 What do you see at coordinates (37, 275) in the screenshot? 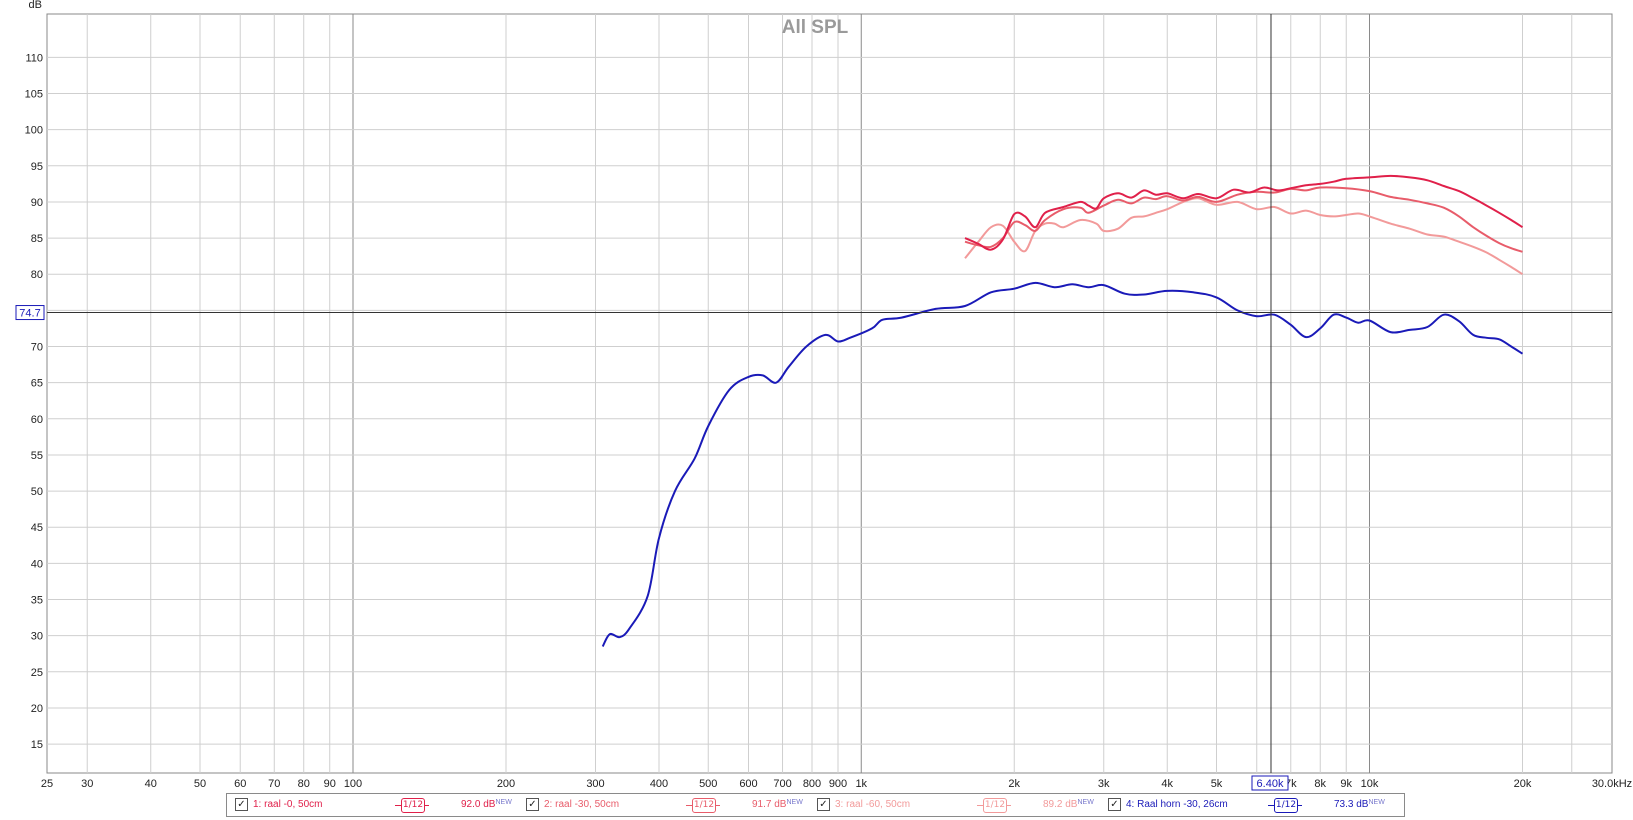
I see `y-tick-label: 80` at bounding box center [37, 275].